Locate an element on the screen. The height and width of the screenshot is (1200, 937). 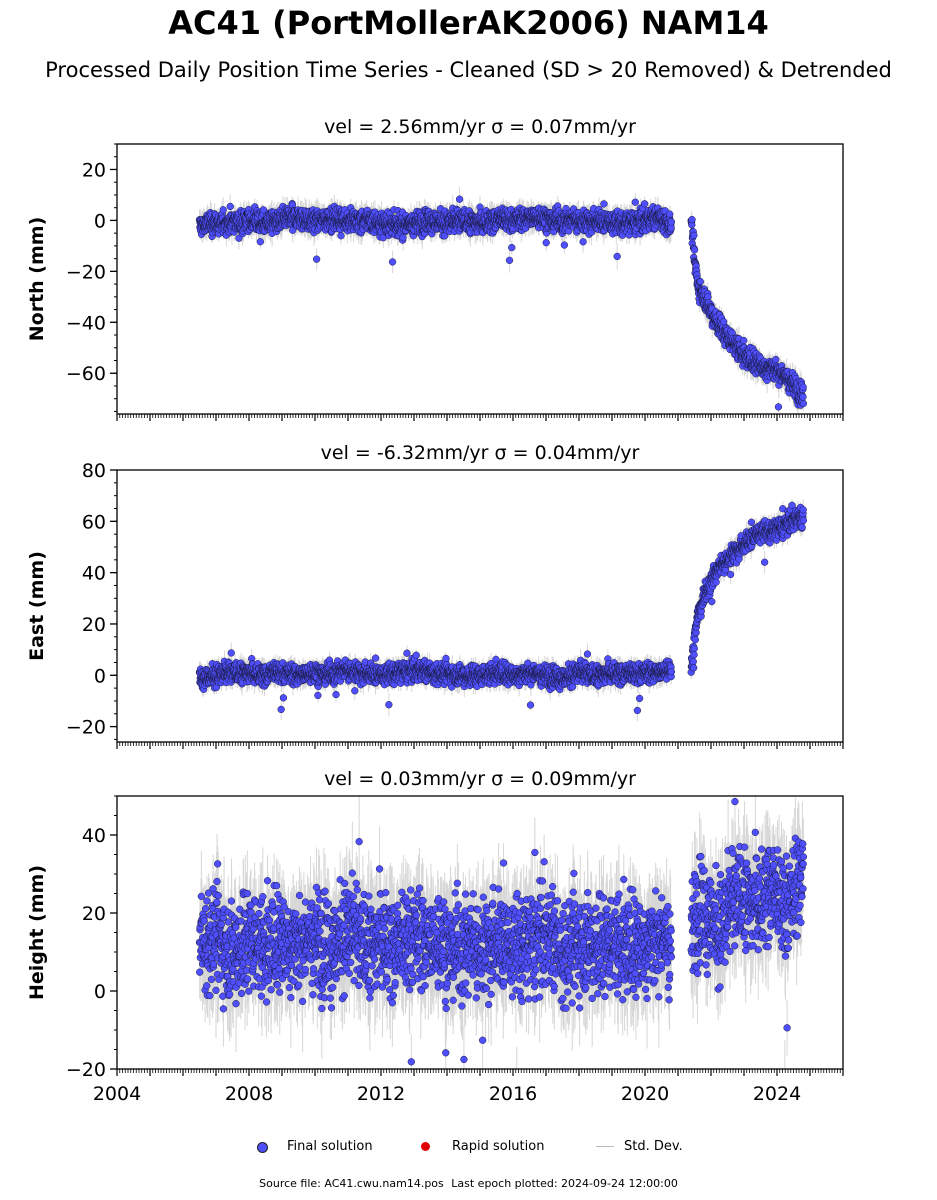
final-solution-points is located at coordinates (501, 303).